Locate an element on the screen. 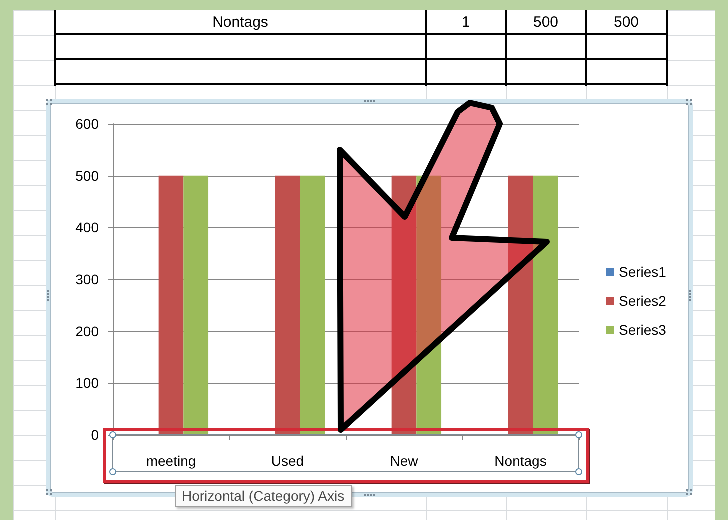 The height and width of the screenshot is (520, 728). y-tick-label: 500 is located at coordinates (88, 176).